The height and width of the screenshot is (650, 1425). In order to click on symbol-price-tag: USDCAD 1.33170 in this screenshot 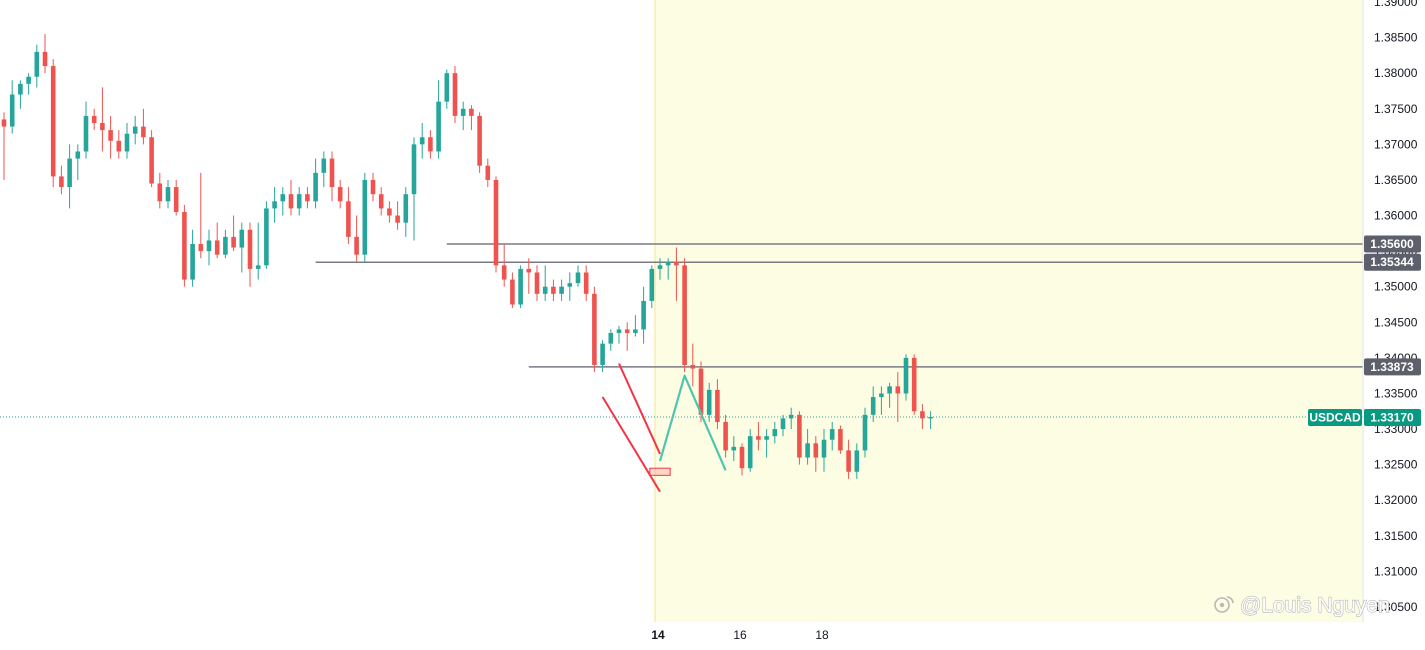, I will do `click(1364, 417)`.